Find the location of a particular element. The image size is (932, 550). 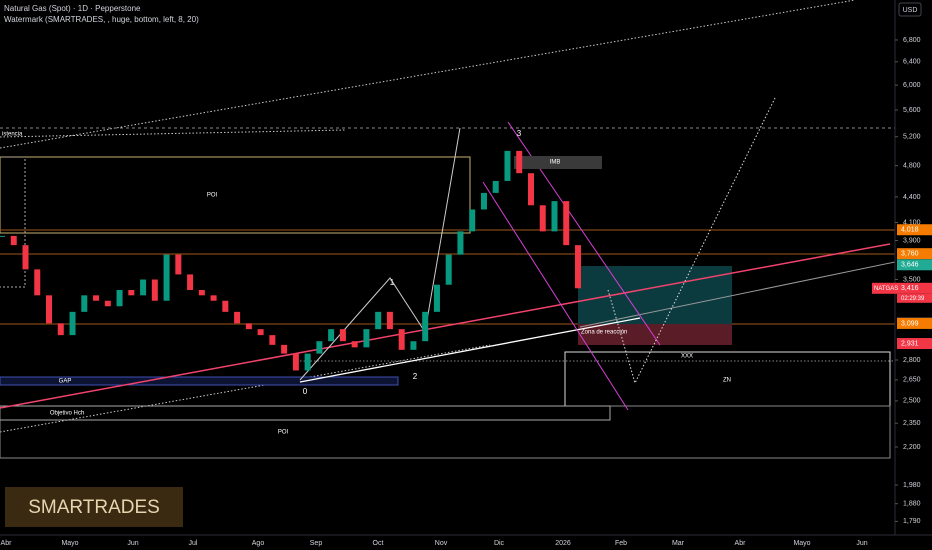

y-tick-label: 2,500 is located at coordinates (912, 401).